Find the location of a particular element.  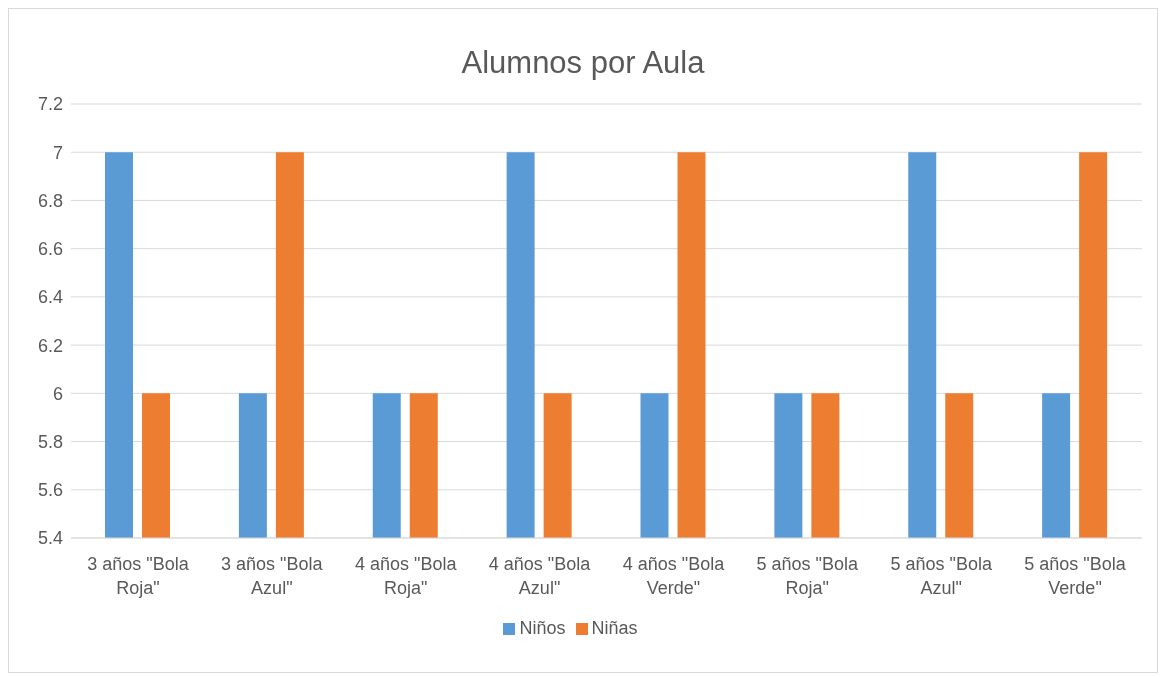

x-tick-label: 4 años "Bola Roja" is located at coordinates (406, 576).